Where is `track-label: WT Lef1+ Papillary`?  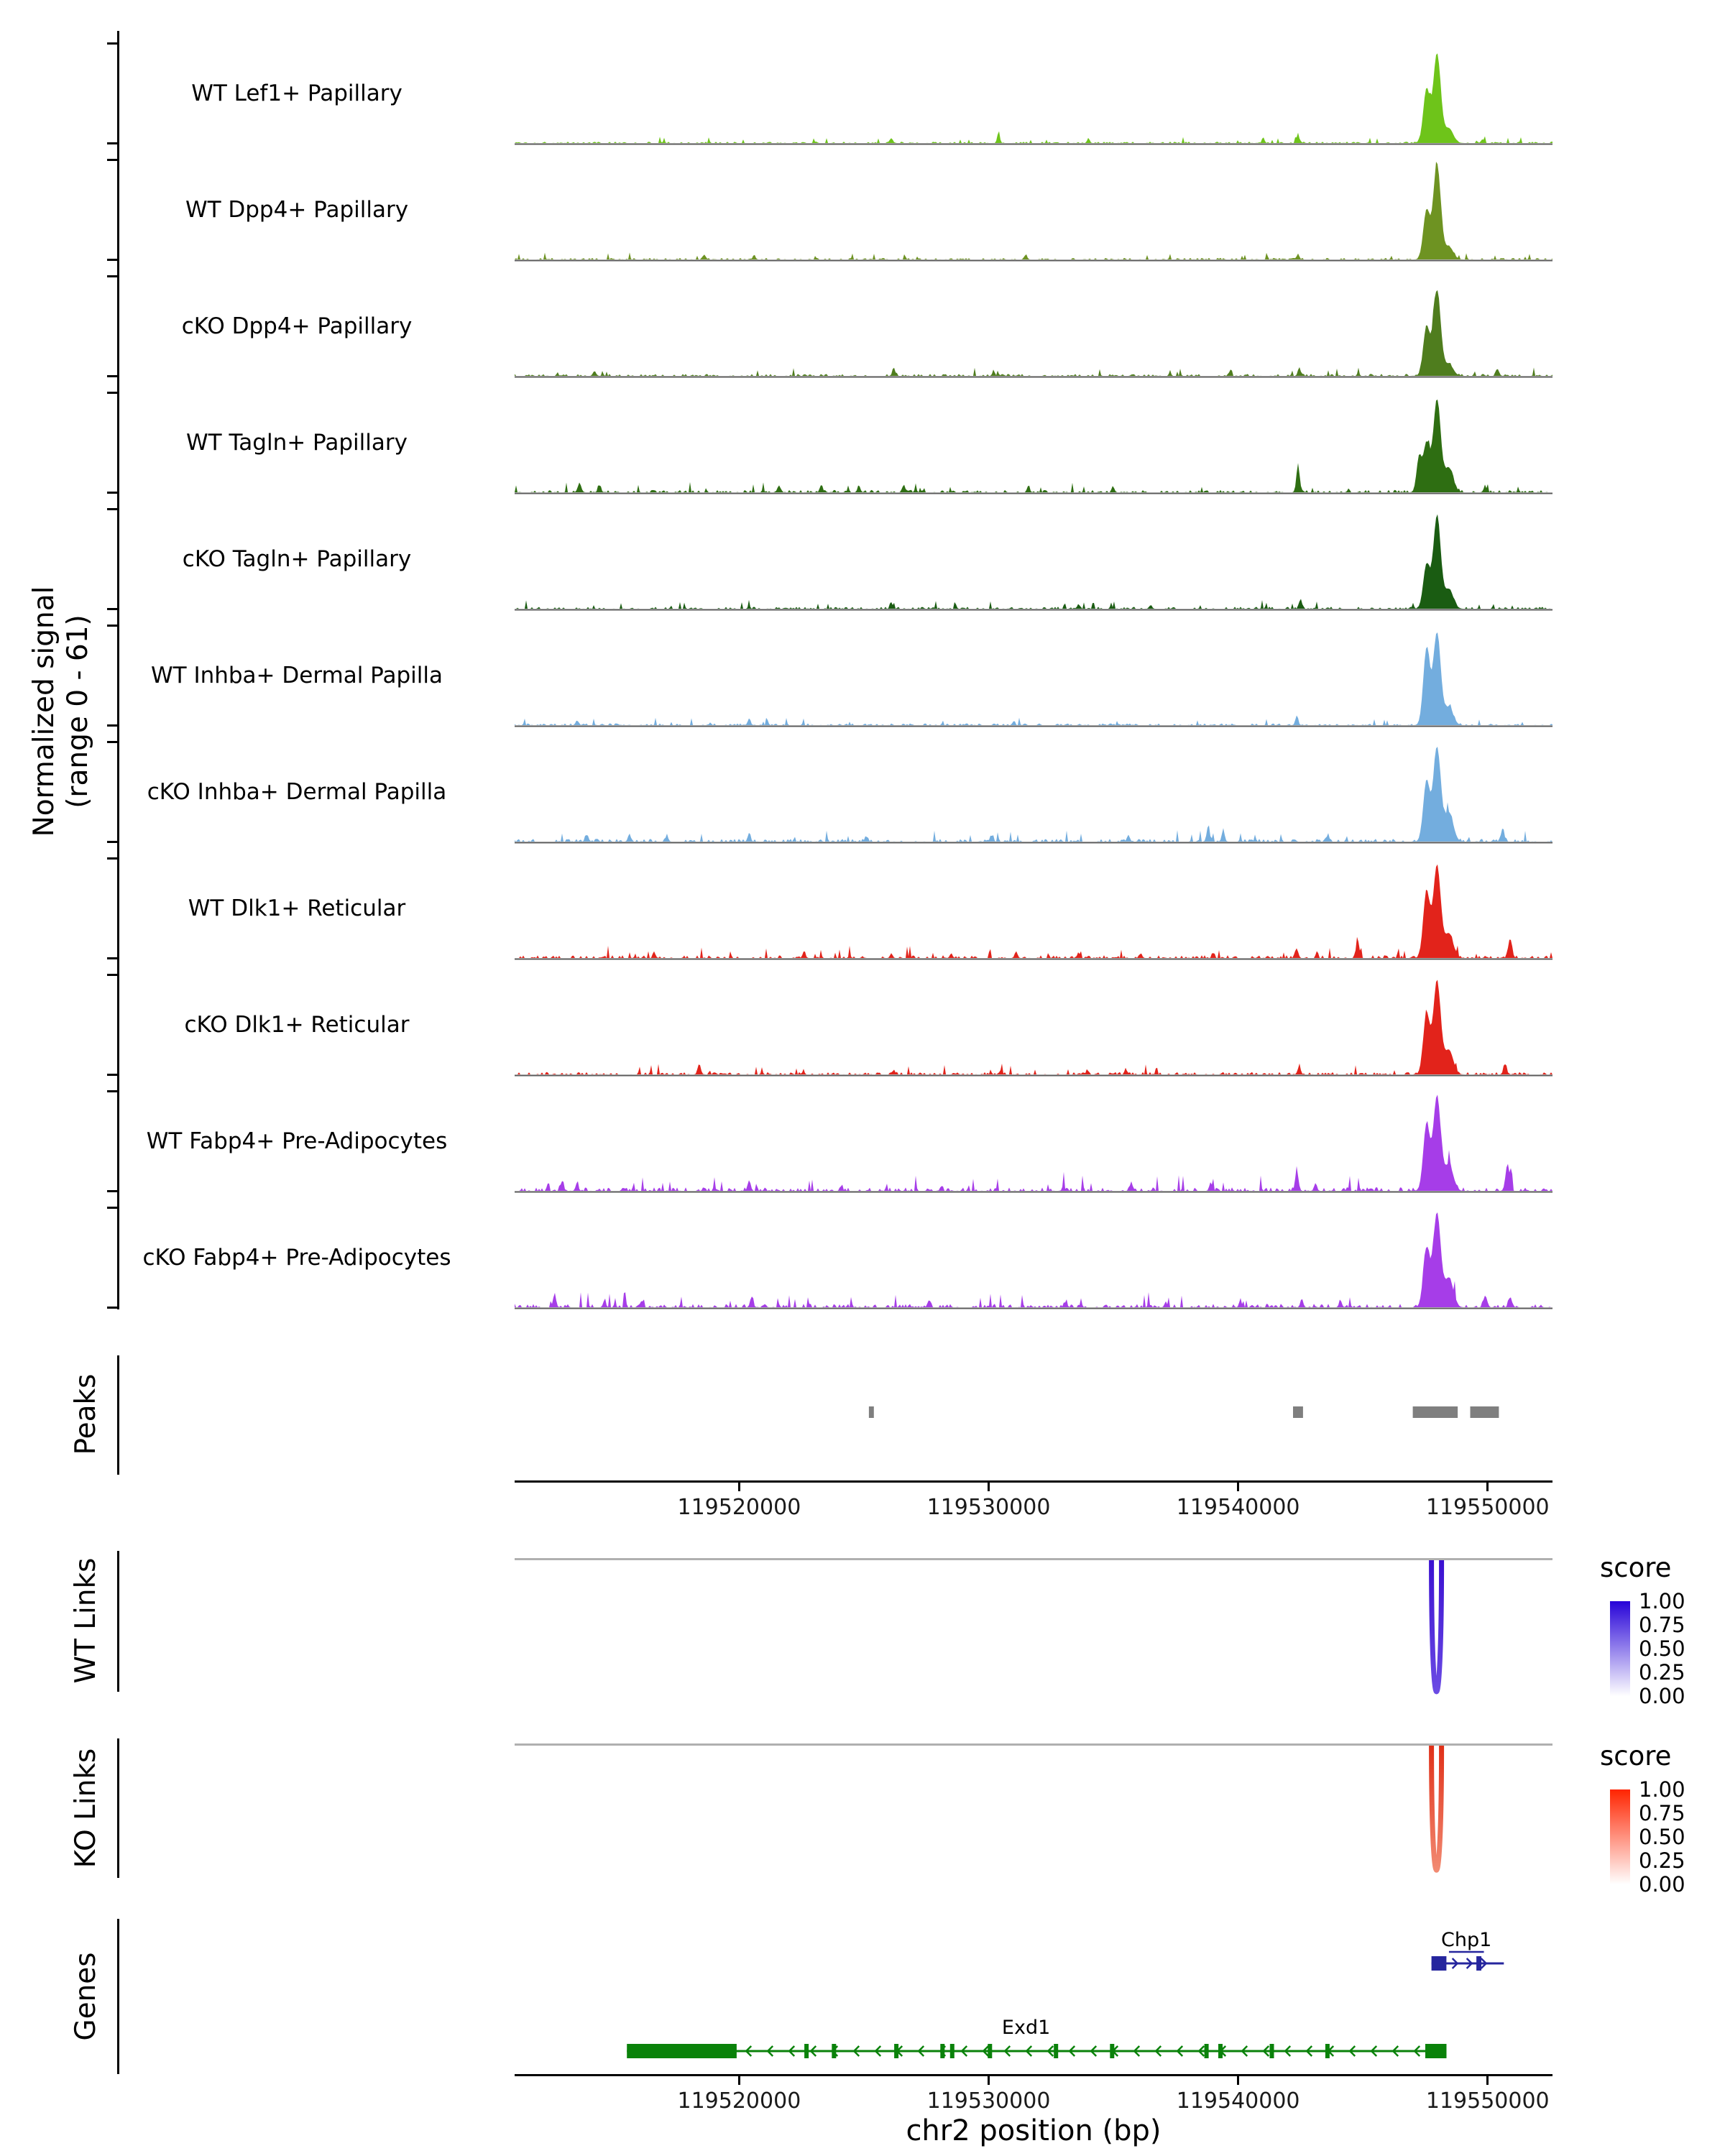
track-label: WT Lef1+ Papillary is located at coordinates (296, 93).